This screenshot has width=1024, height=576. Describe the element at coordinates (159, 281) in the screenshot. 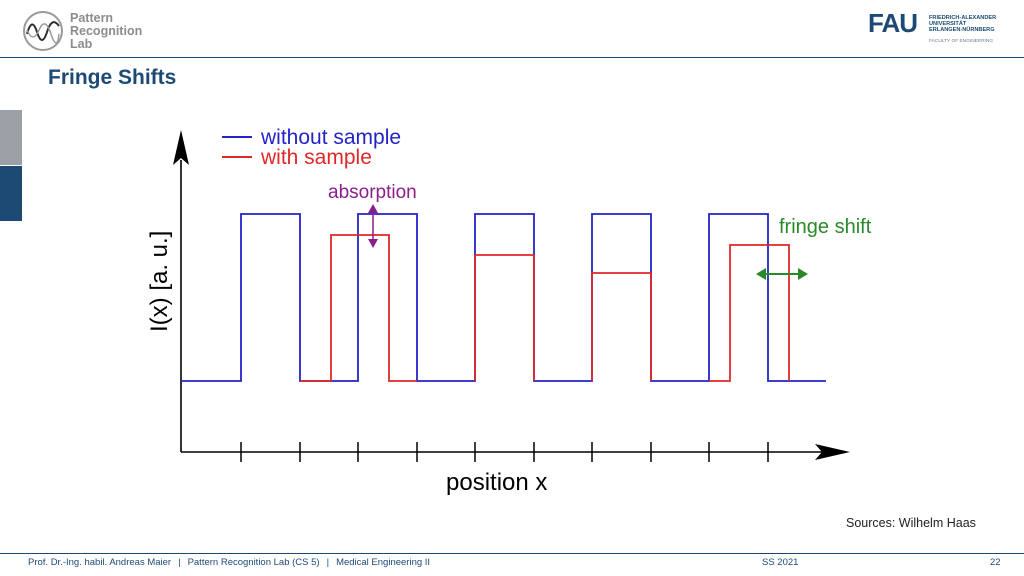

I see `y-axis-label: I(x) [a. u.]` at that location.